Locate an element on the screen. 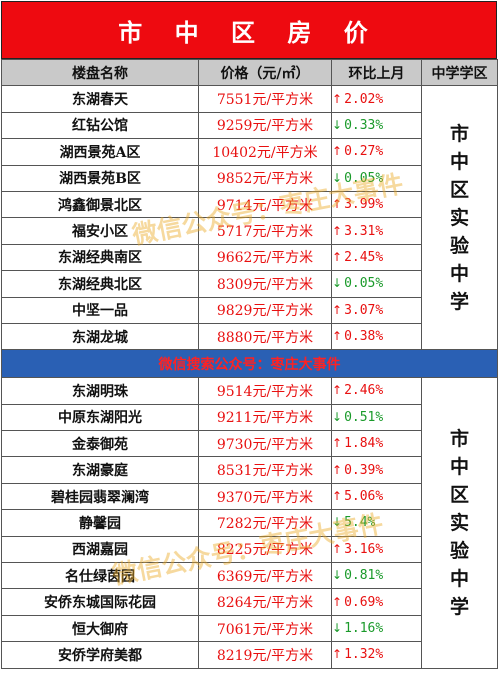  change-cell: ↑ 3.07% is located at coordinates (376, 310).